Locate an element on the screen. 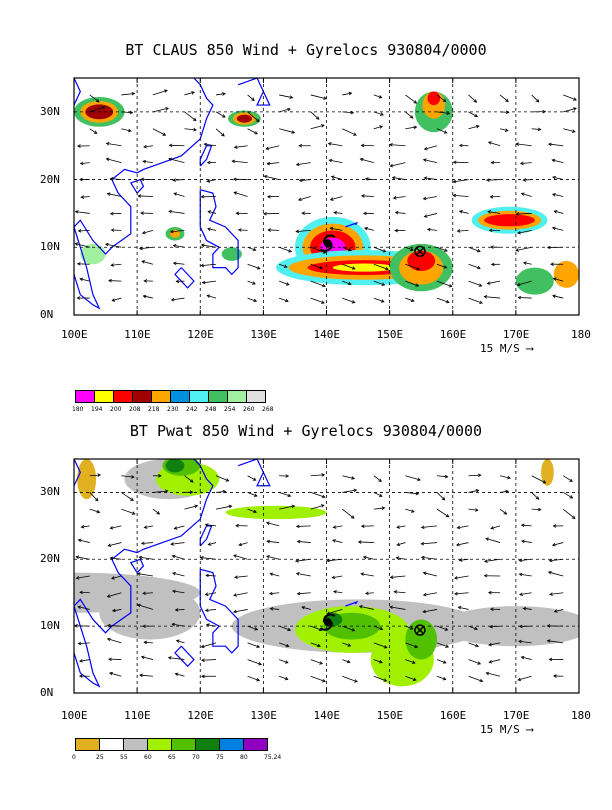 This screenshot has height=810, width=612. panel2-scale-label: 15 M/S ⟶ is located at coordinates (506, 729).